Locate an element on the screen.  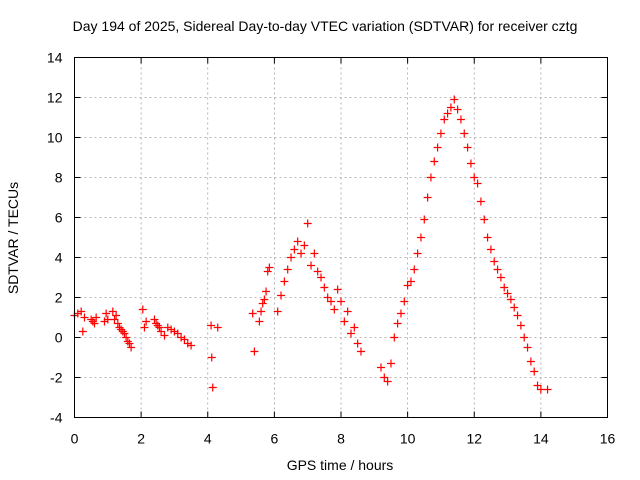
x-tick-label: 4 is located at coordinates (208, 439).